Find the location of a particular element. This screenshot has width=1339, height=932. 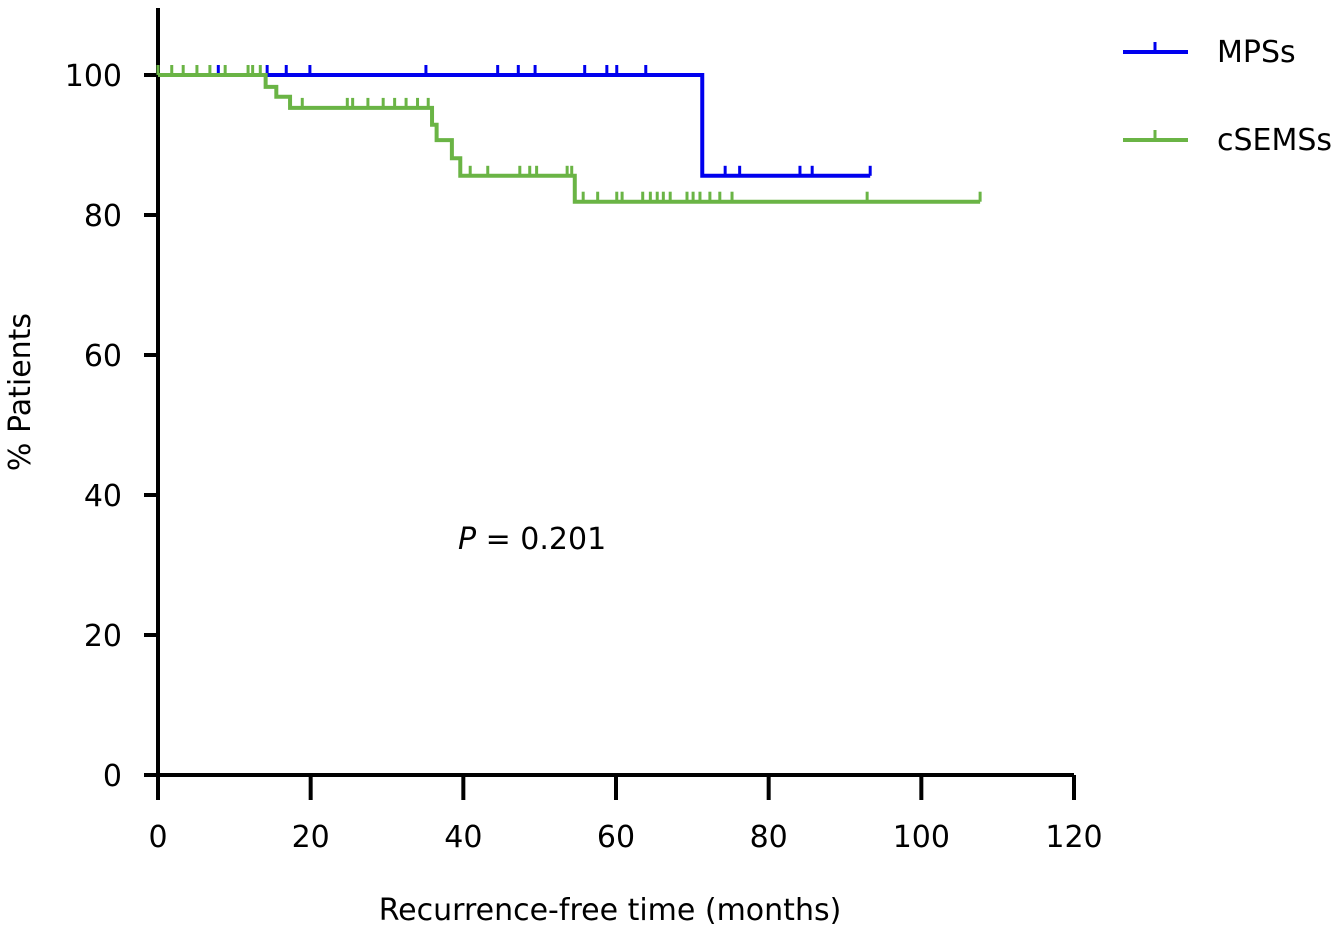

legend: MPSs cSEMSs is located at coordinates (1227, 96).